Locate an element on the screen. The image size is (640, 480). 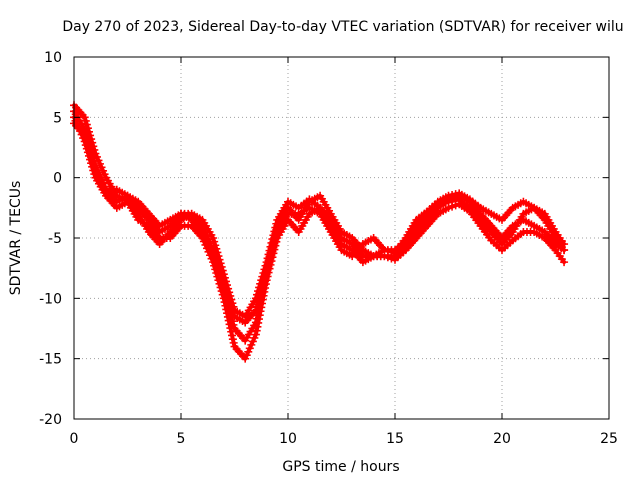
y-tick-label: -10 is located at coordinates (50, 299).